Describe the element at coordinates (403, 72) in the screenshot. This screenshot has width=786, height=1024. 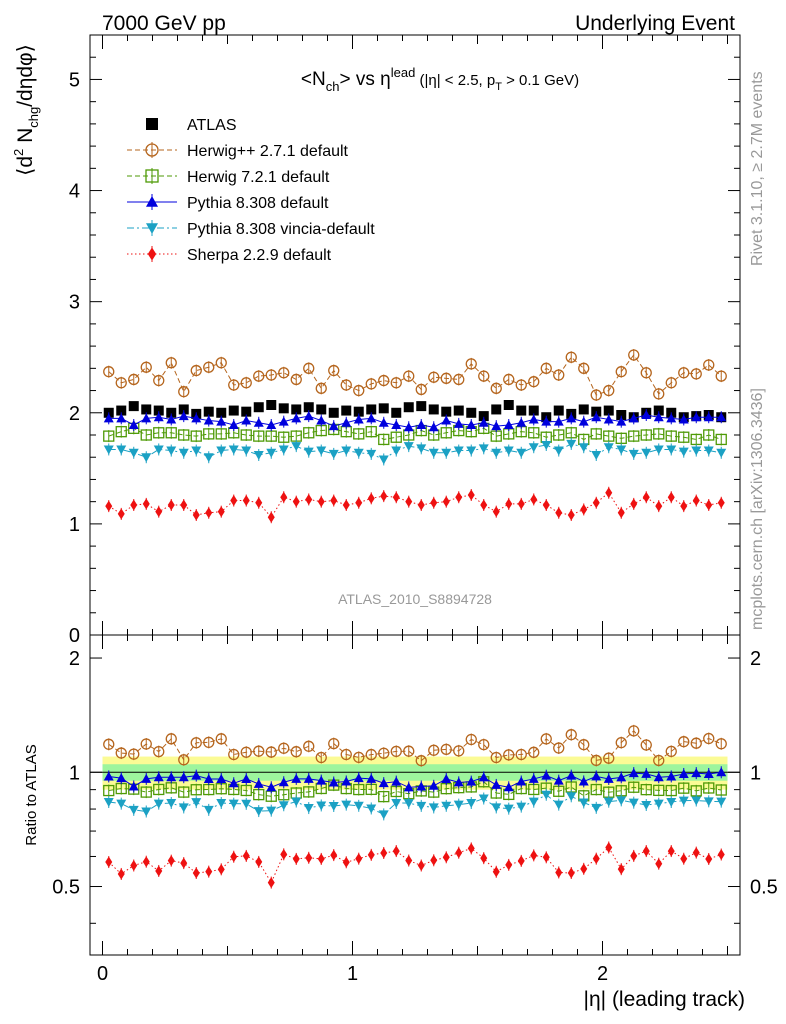
I see `chart-title-part: lead` at that location.